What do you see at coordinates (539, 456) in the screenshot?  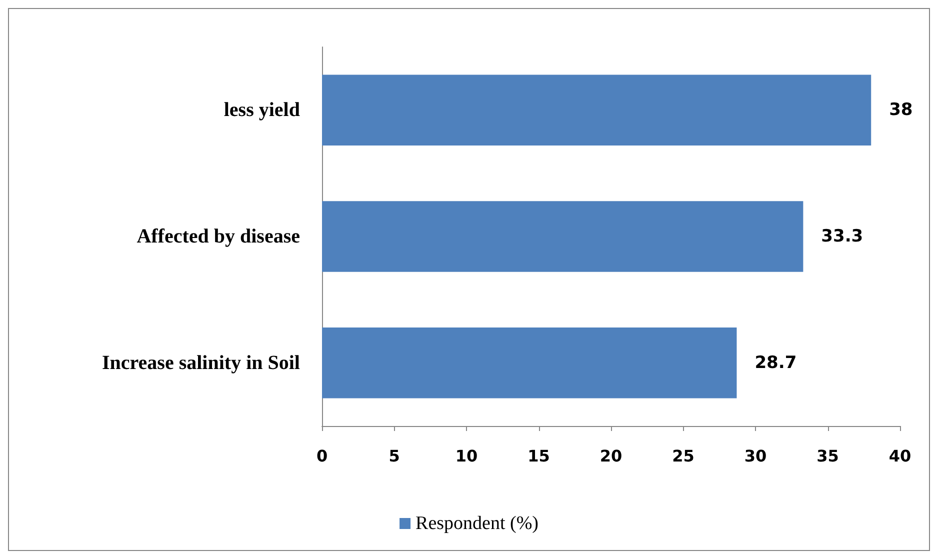 I see `x-tick-label: 15` at bounding box center [539, 456].